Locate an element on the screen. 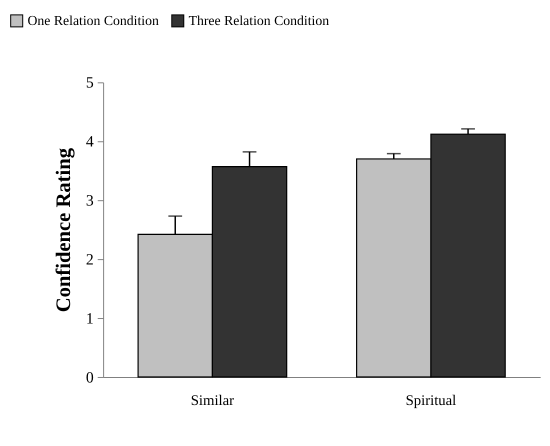  y-tick-label: 0 is located at coordinates (90, 377).